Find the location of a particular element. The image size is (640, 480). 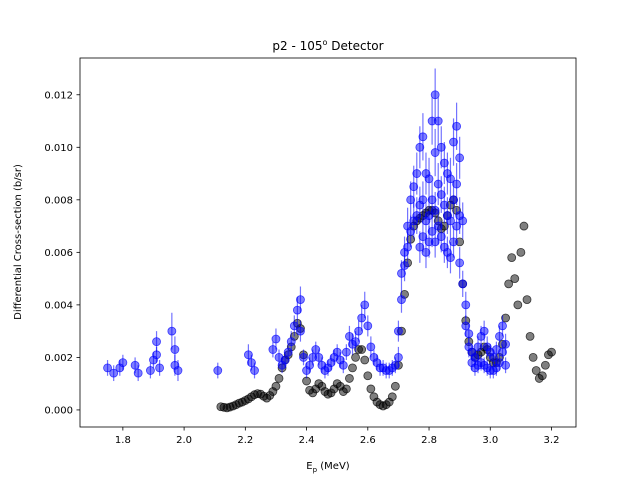

x-tick-label: 3.0 is located at coordinates (490, 440).